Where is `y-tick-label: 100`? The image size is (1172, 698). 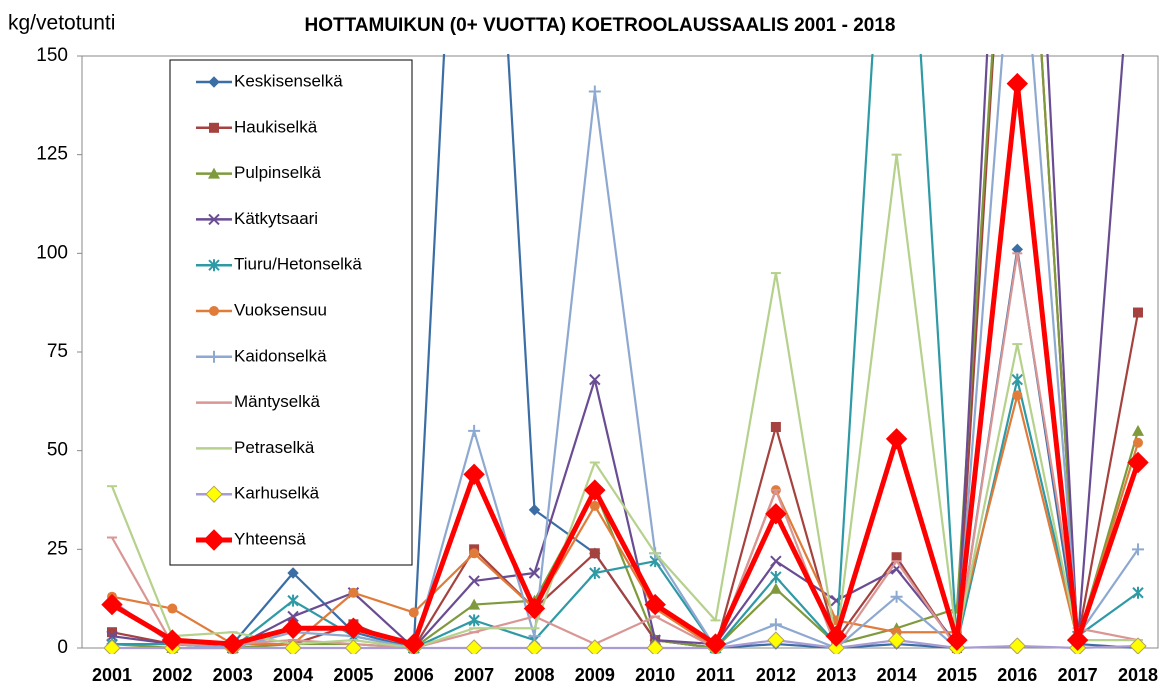
y-tick-label: 100 is located at coordinates (52, 252).